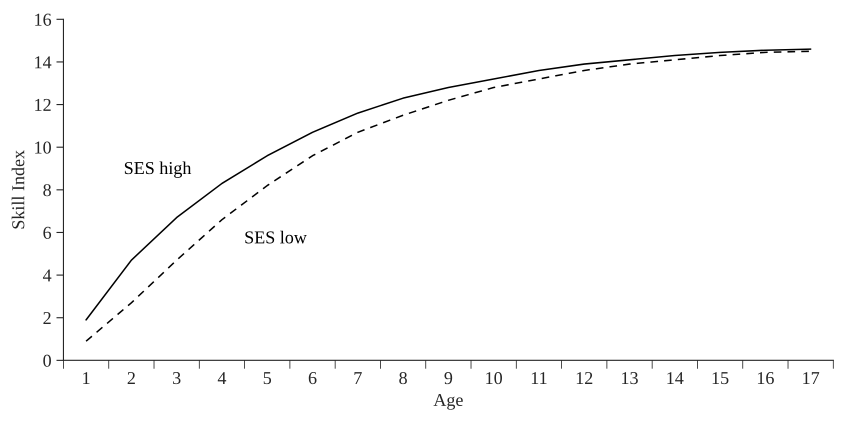 This screenshot has height=429, width=846. What do you see at coordinates (131, 378) in the screenshot?
I see `x-tick-label: 2` at bounding box center [131, 378].